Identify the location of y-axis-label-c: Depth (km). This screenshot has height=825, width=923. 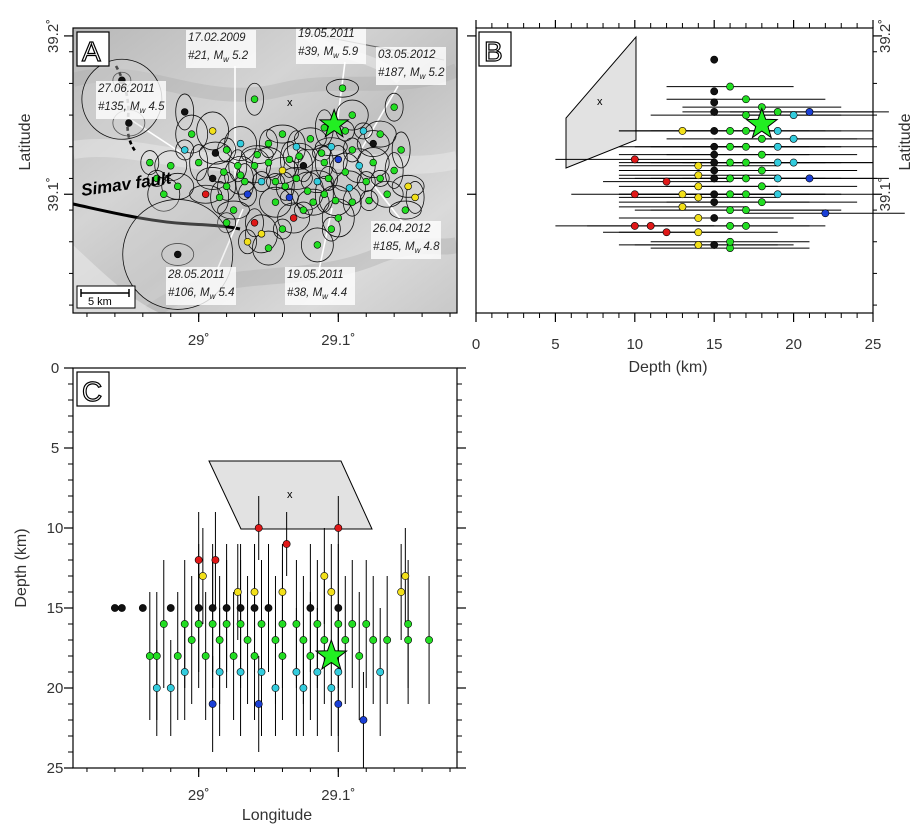
(21, 567).